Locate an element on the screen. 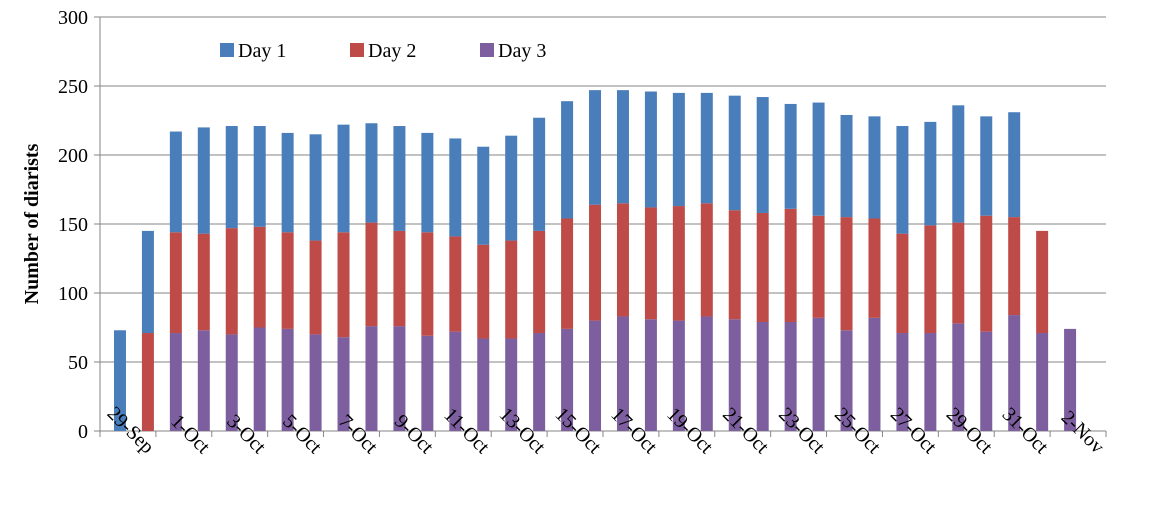 This screenshot has width=1150, height=519. y-tick-label: 100 is located at coordinates (73, 294).